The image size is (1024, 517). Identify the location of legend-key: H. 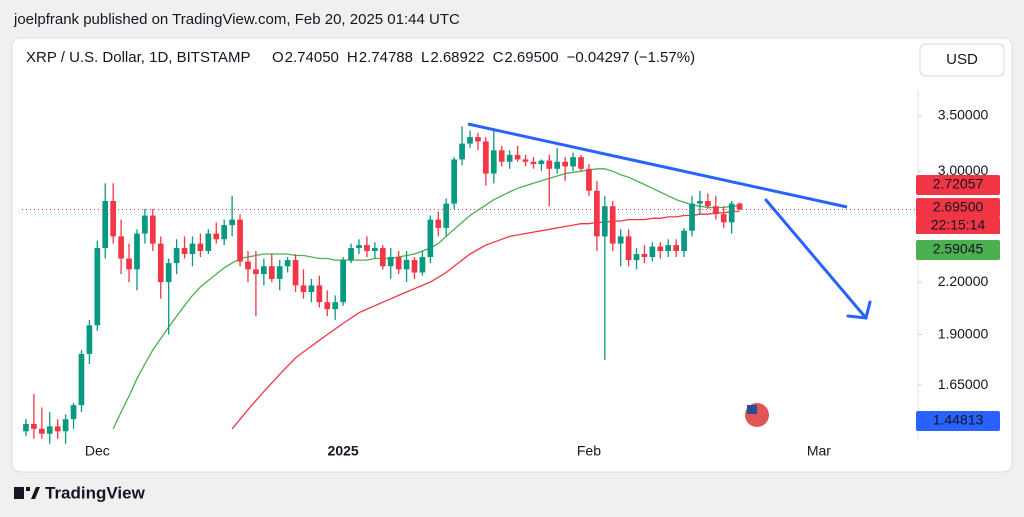
(352, 57).